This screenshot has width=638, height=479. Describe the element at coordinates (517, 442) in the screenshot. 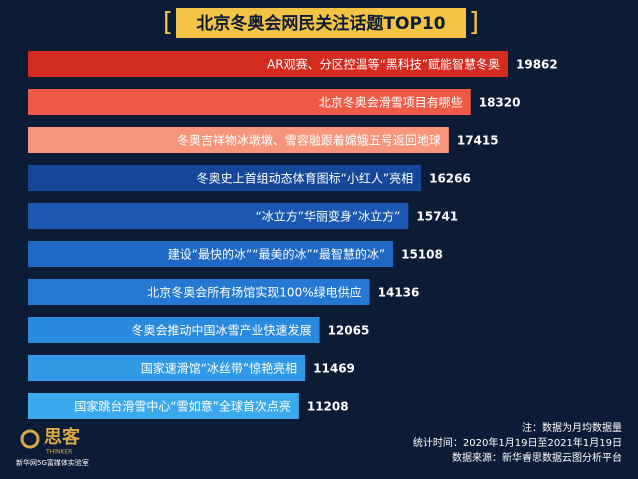

I see `note: 统计时间：2020年1月19日至2021年1月19日` at that location.